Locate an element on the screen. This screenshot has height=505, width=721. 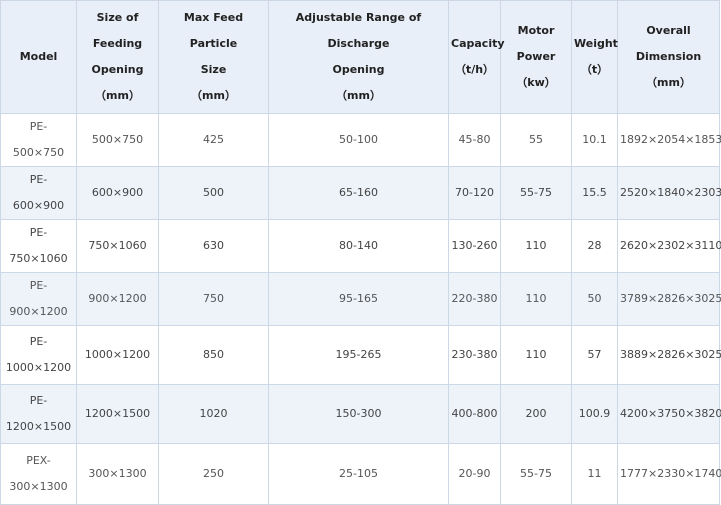
cell-text-line: PE- 500×750 is located at coordinates (38, 139).